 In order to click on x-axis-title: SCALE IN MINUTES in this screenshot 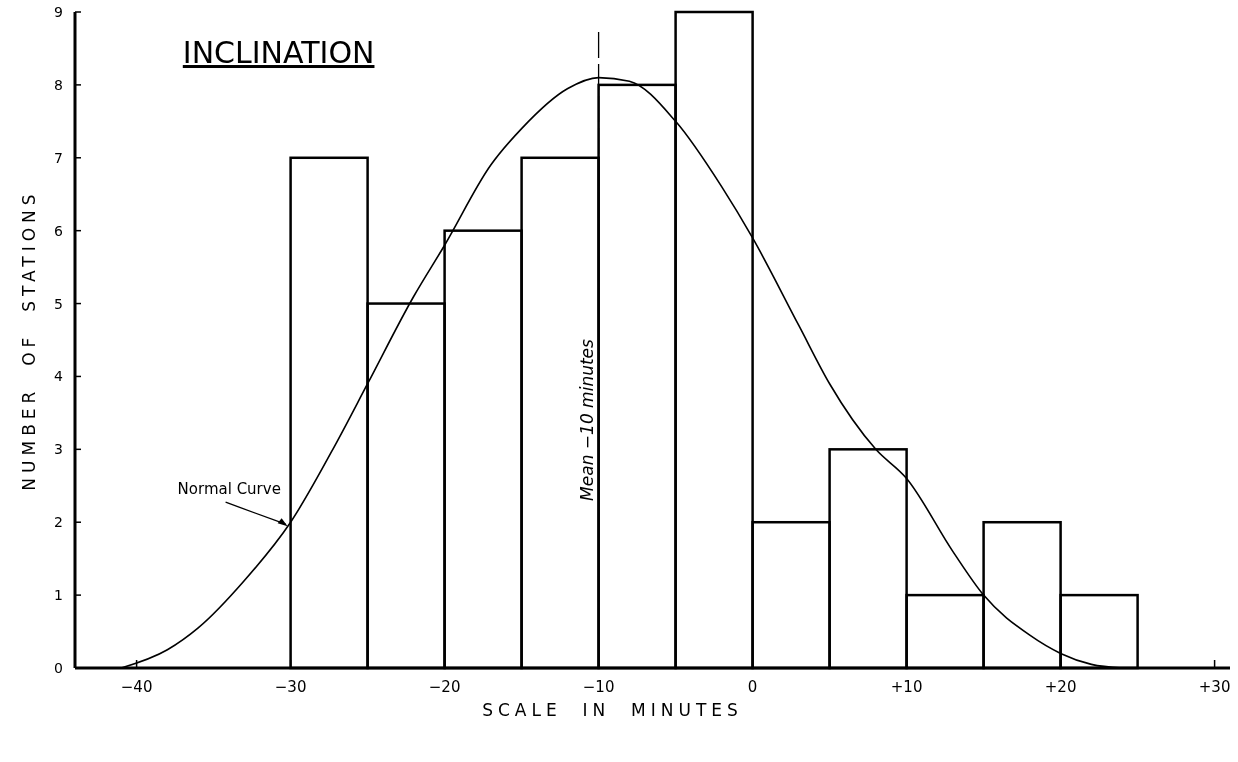, I will do `click(612, 710)`.